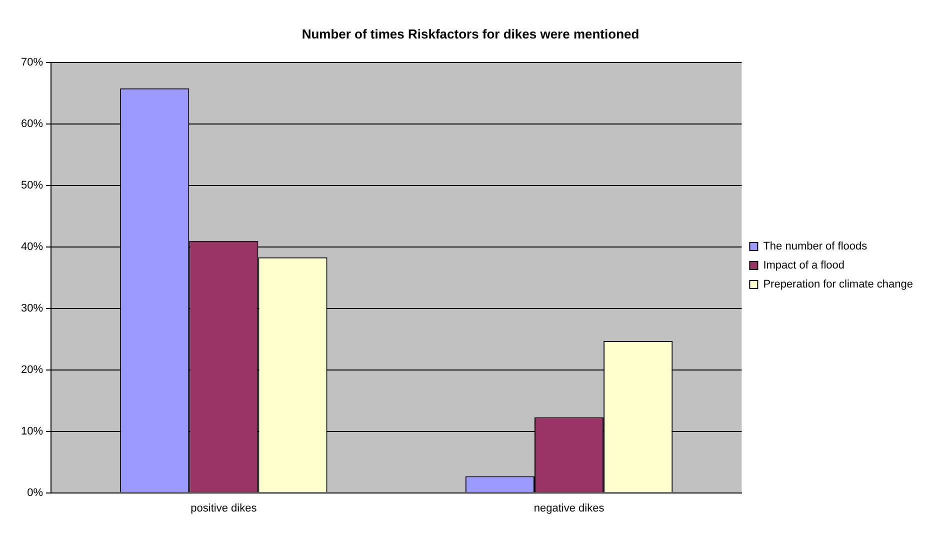 The width and height of the screenshot is (943, 533). I want to click on y-tick-label: 50%, so click(32, 186).